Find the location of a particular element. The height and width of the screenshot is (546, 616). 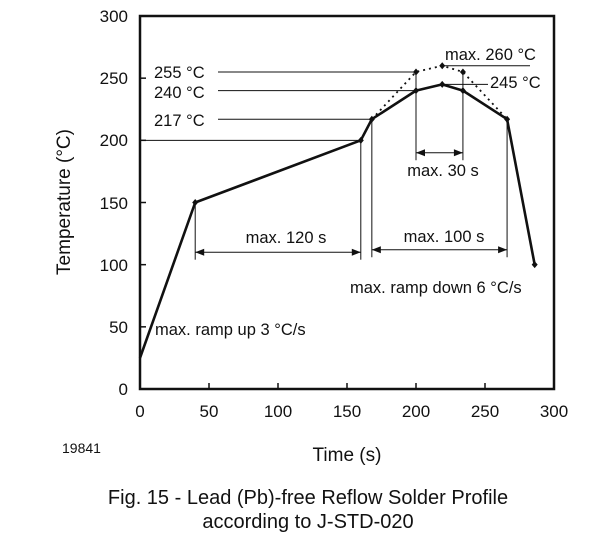

interval-label-120: max. 120 s is located at coordinates (286, 238).